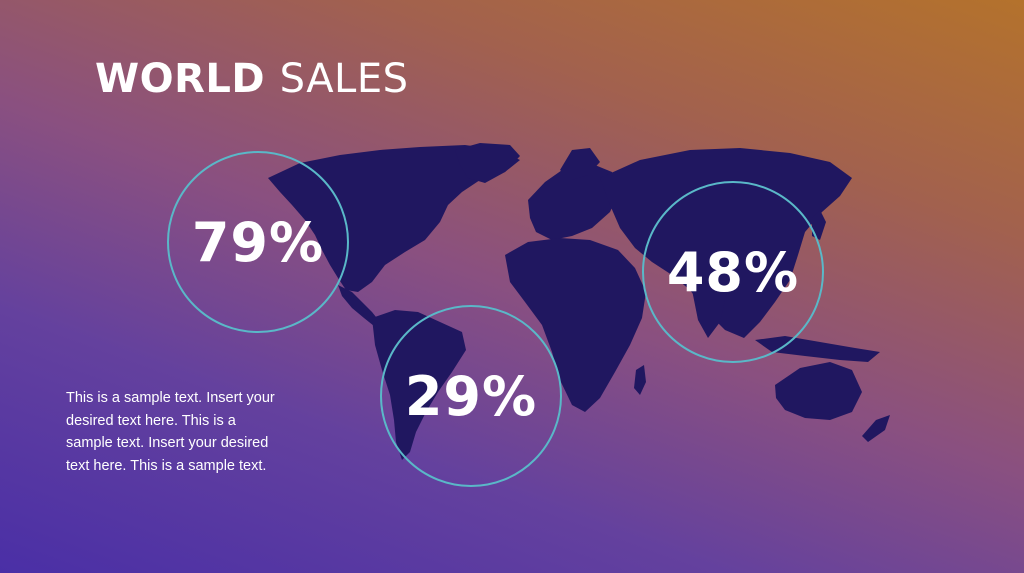 The image size is (1024, 573). I want to click on stat-circle-south-america: 29%, so click(471, 396).